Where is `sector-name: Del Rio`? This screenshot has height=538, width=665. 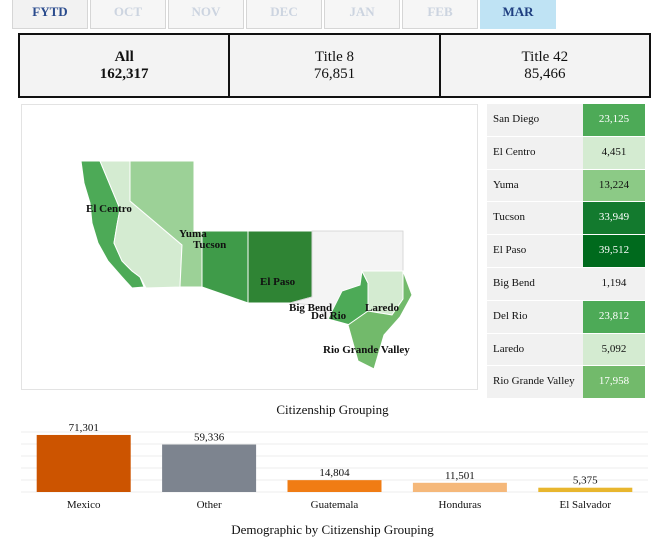
sector-name: Del Rio is located at coordinates (535, 316).